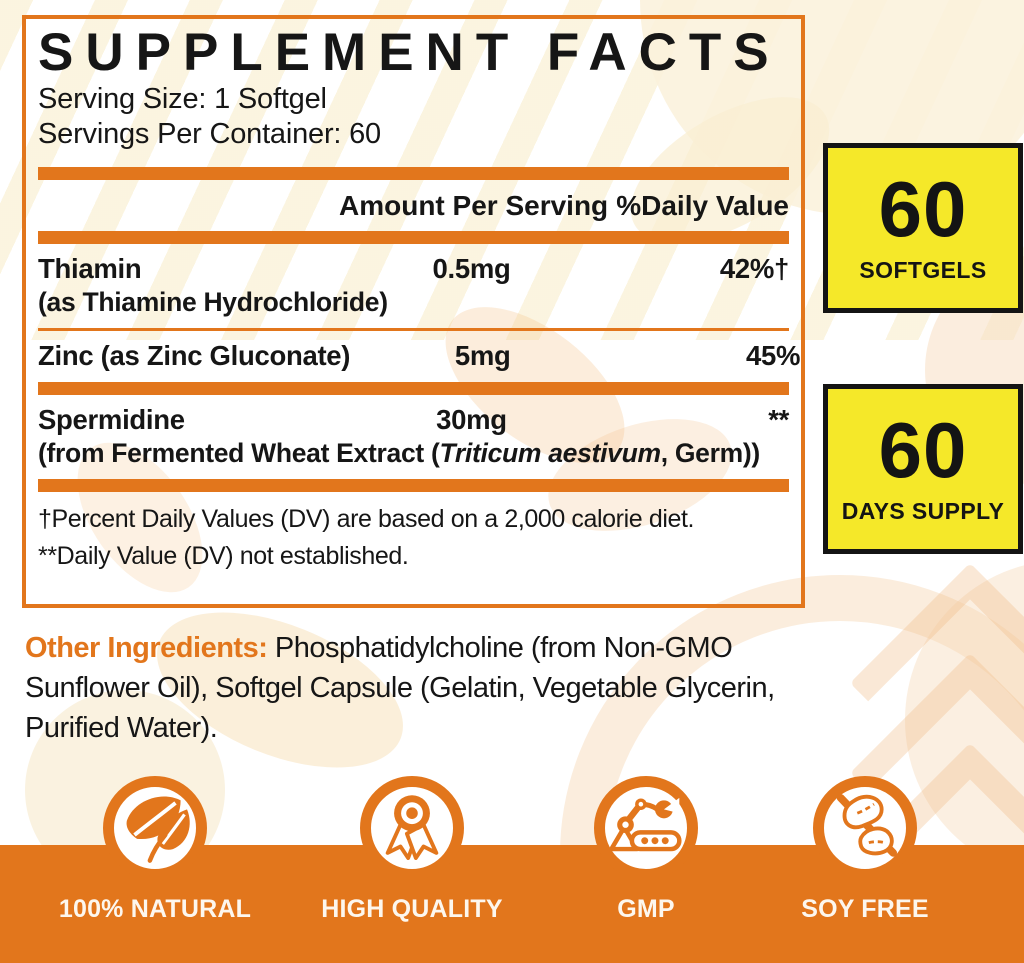 This screenshot has height=963, width=1024. I want to click on nutrient-name: Spermidine, so click(111, 420).